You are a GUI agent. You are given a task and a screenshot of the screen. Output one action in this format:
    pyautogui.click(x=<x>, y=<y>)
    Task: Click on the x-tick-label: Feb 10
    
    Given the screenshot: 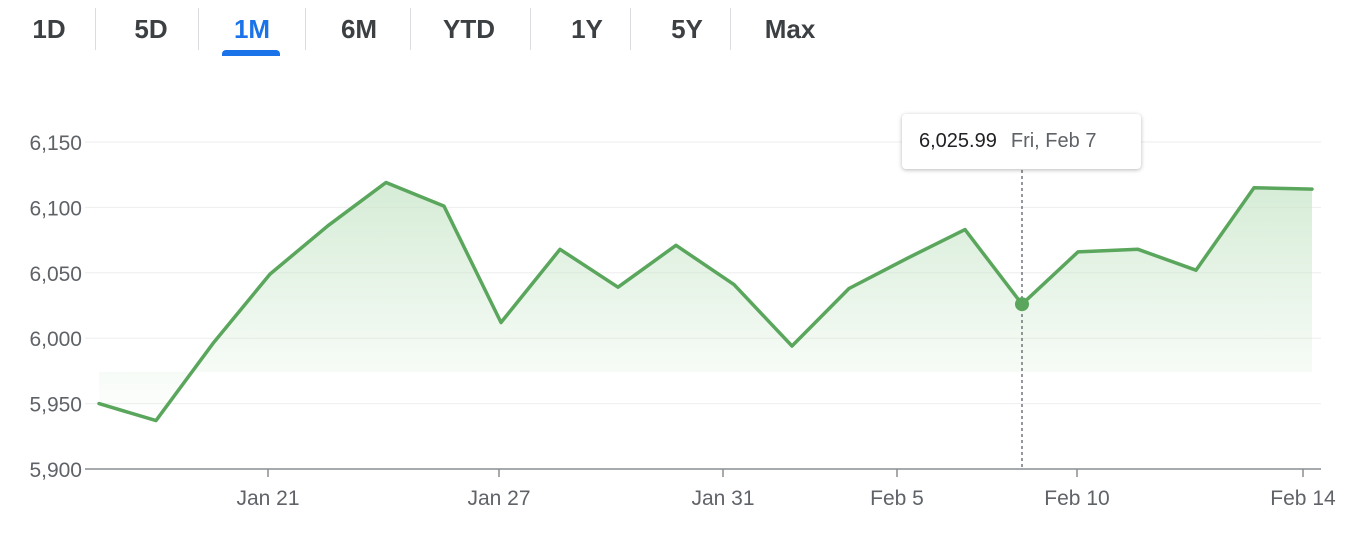 What is the action you would take?
    pyautogui.click(x=1076, y=498)
    